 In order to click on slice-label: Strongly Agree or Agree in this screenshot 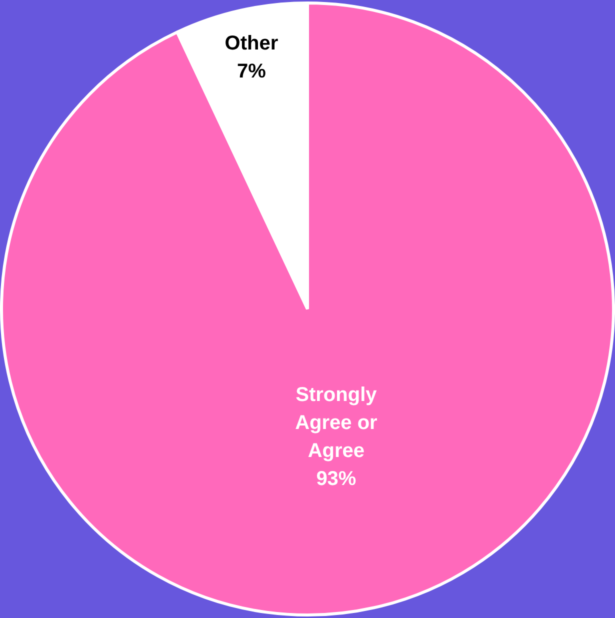, I will do `click(336, 423)`.